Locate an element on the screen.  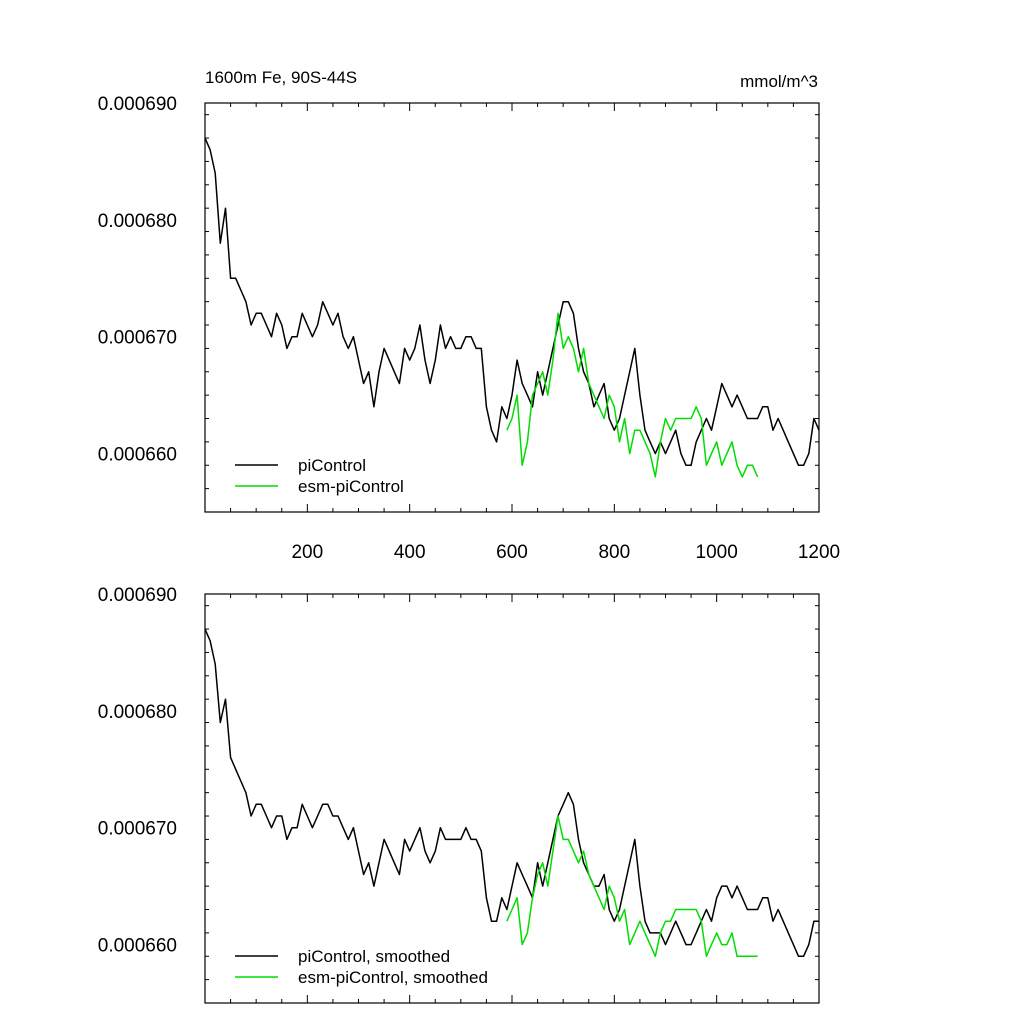
legend: piControl esm-piControl is located at coordinates (319, 476).